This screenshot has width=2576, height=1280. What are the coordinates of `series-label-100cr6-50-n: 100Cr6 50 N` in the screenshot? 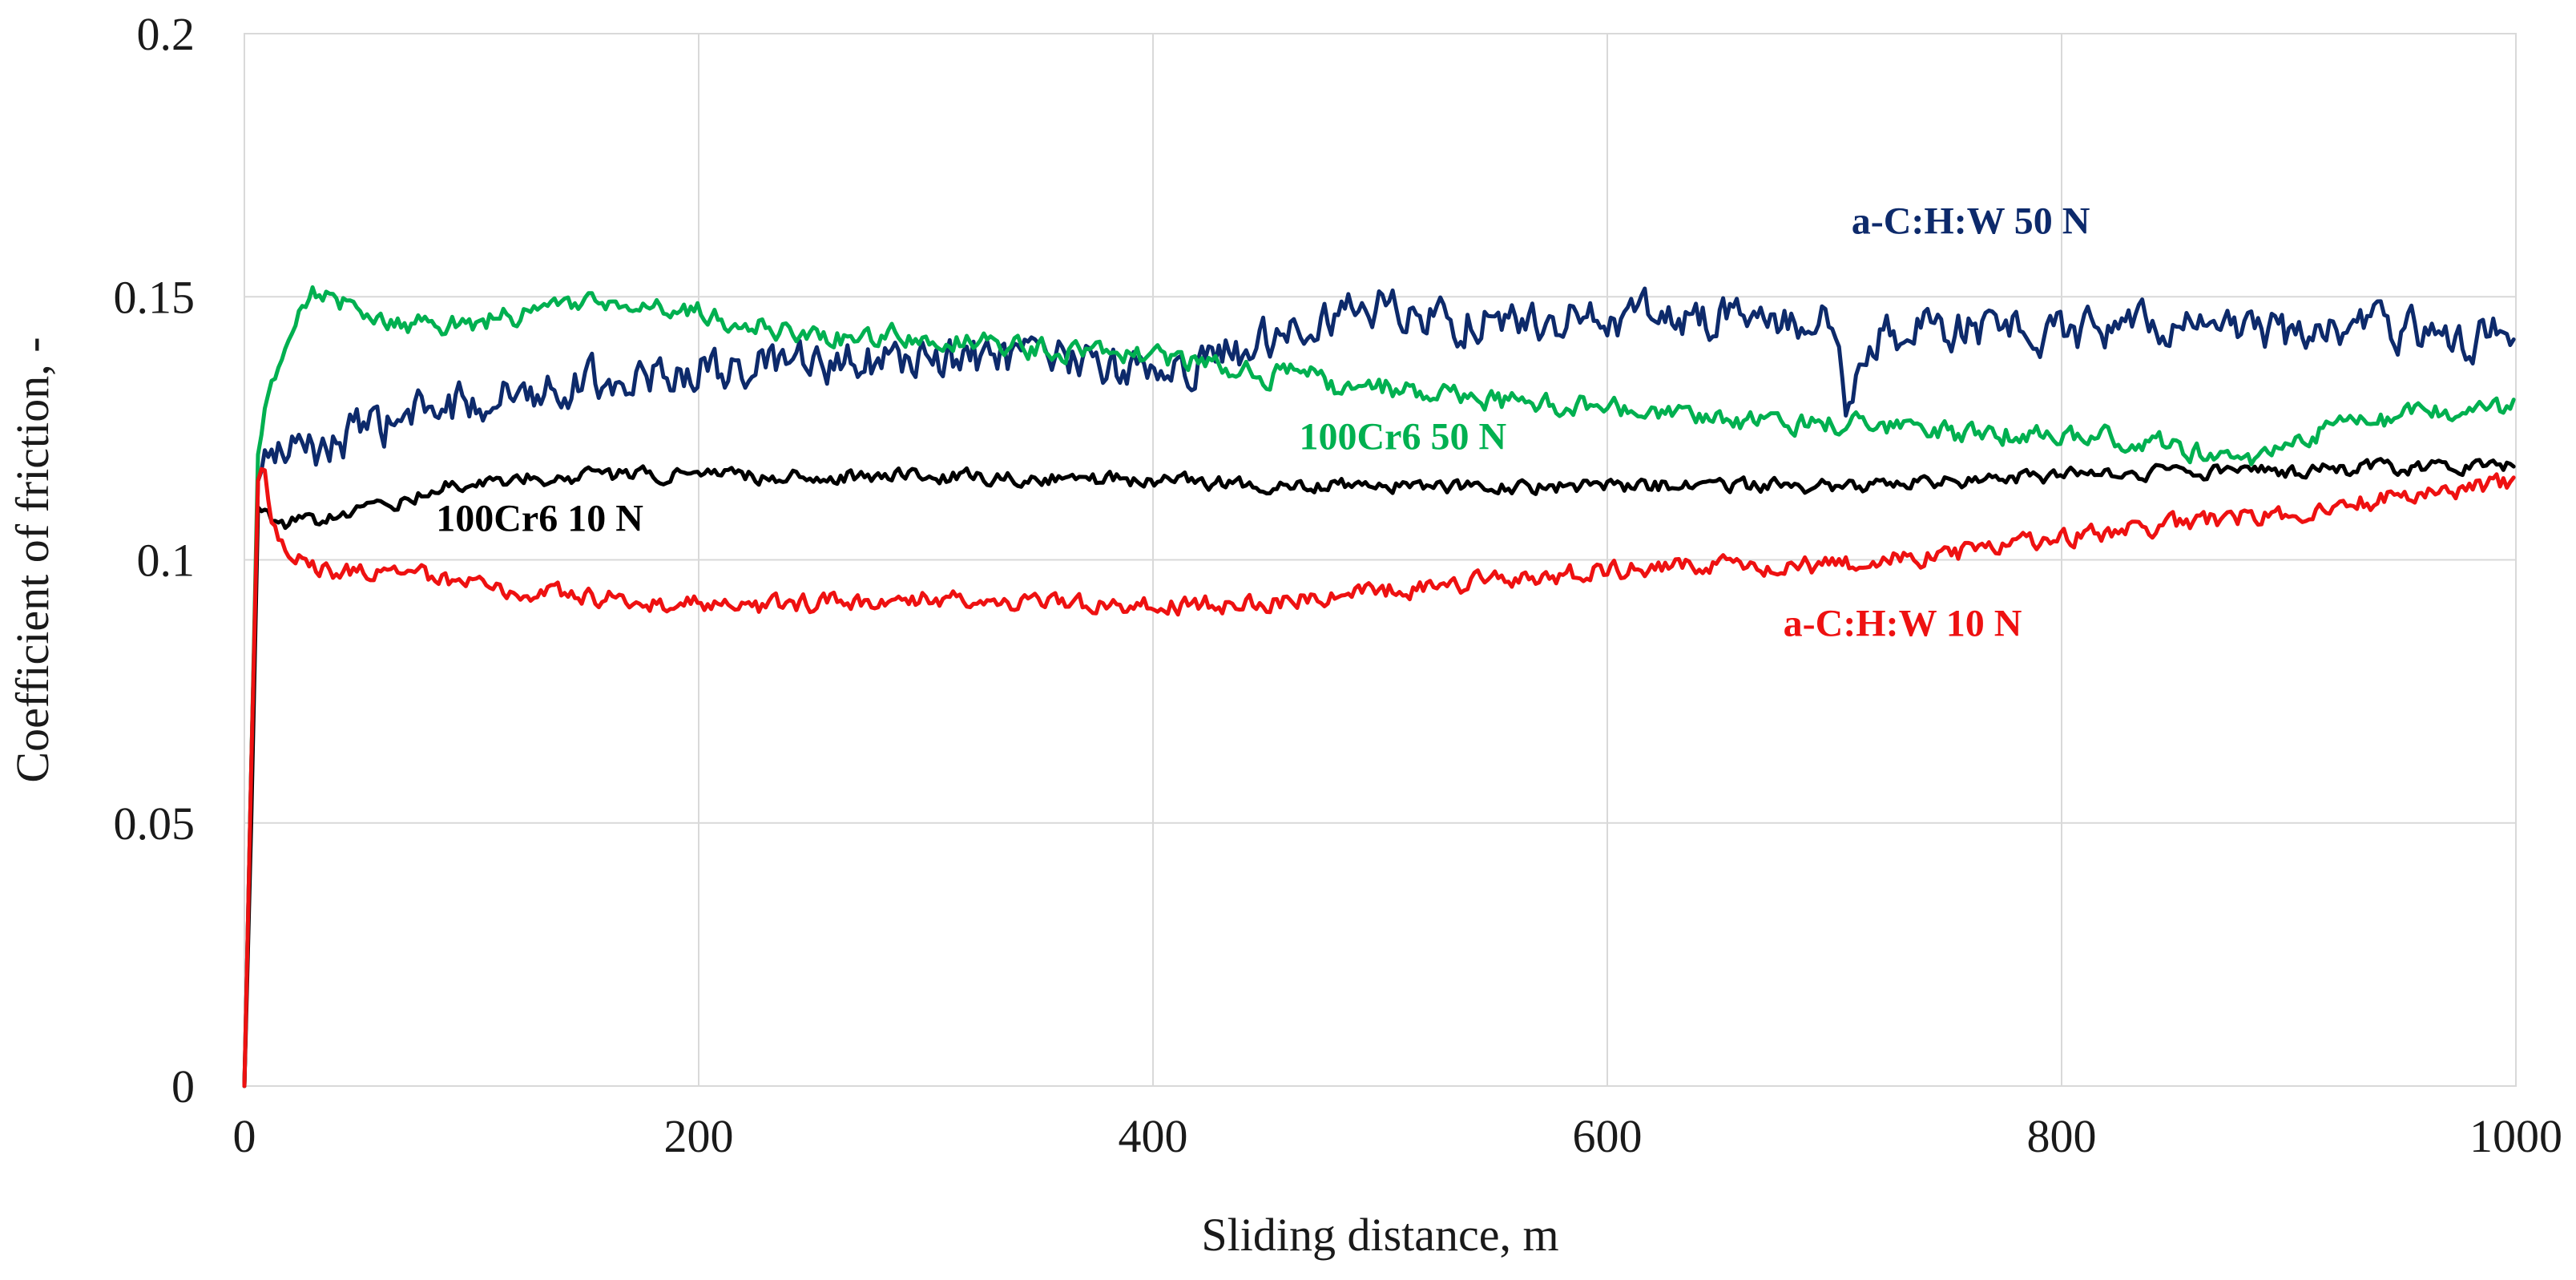 It's located at (1403, 437).